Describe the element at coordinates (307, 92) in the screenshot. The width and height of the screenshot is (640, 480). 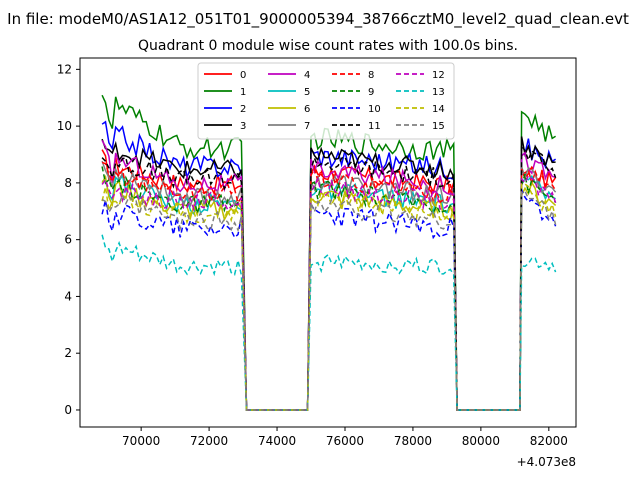
I see `legend-label-5: 5` at that location.